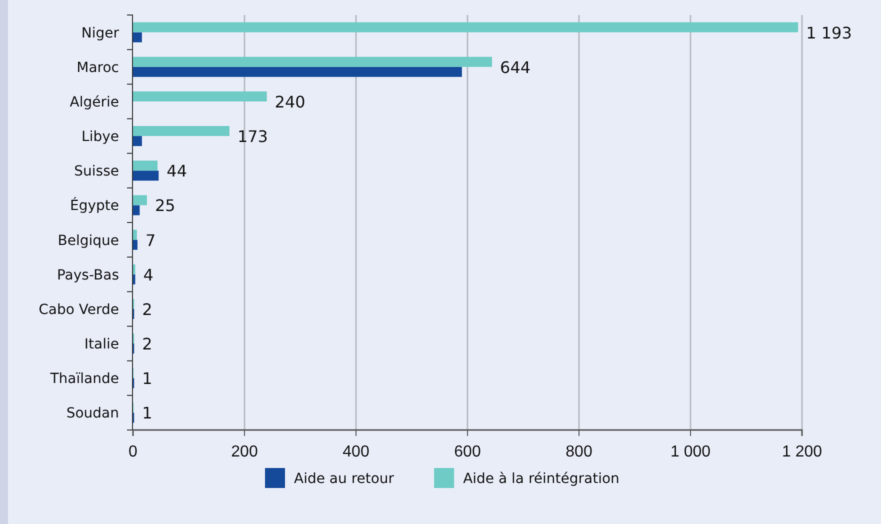  I want to click on x-tick-label: 1 000, so click(690, 452).